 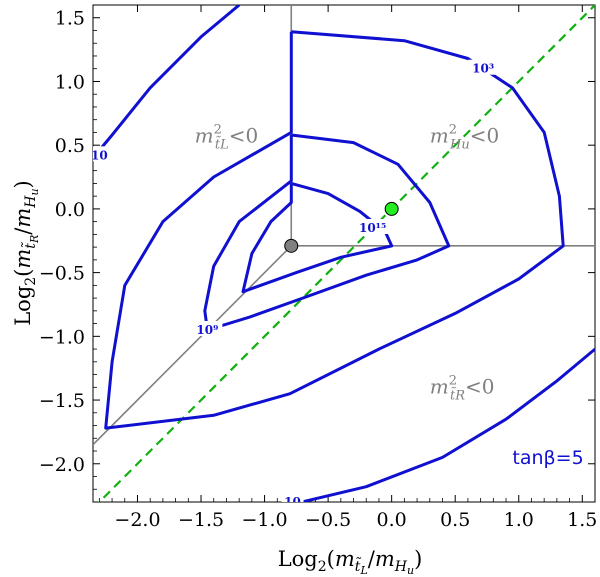 What do you see at coordinates (62, 337) in the screenshot?
I see `y-tick-label: −1.0` at bounding box center [62, 337].